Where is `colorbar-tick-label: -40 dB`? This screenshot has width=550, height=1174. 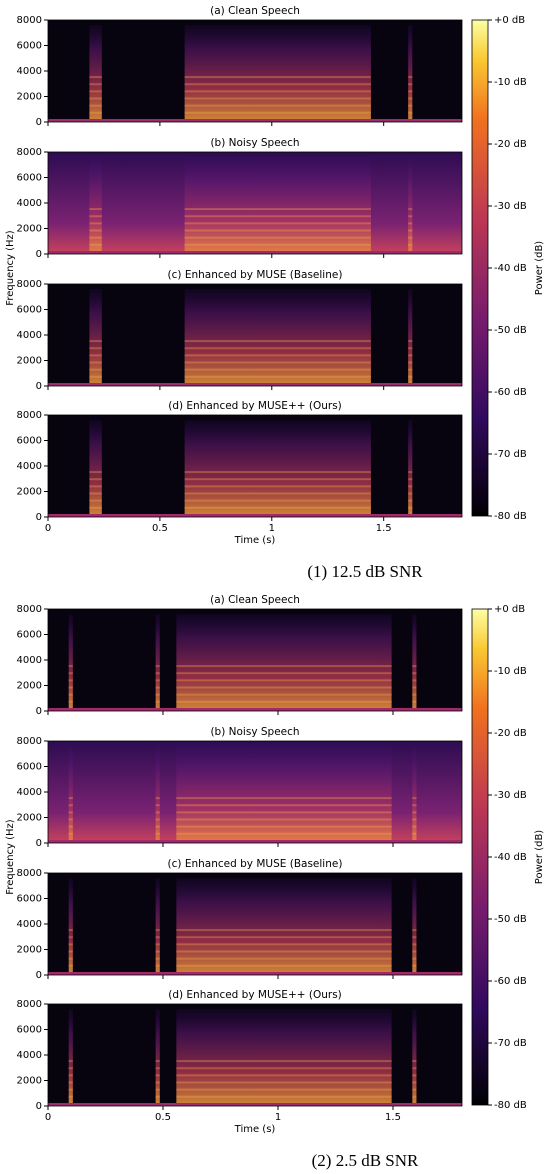
colorbar-tick-label: -40 dB is located at coordinates (510, 268).